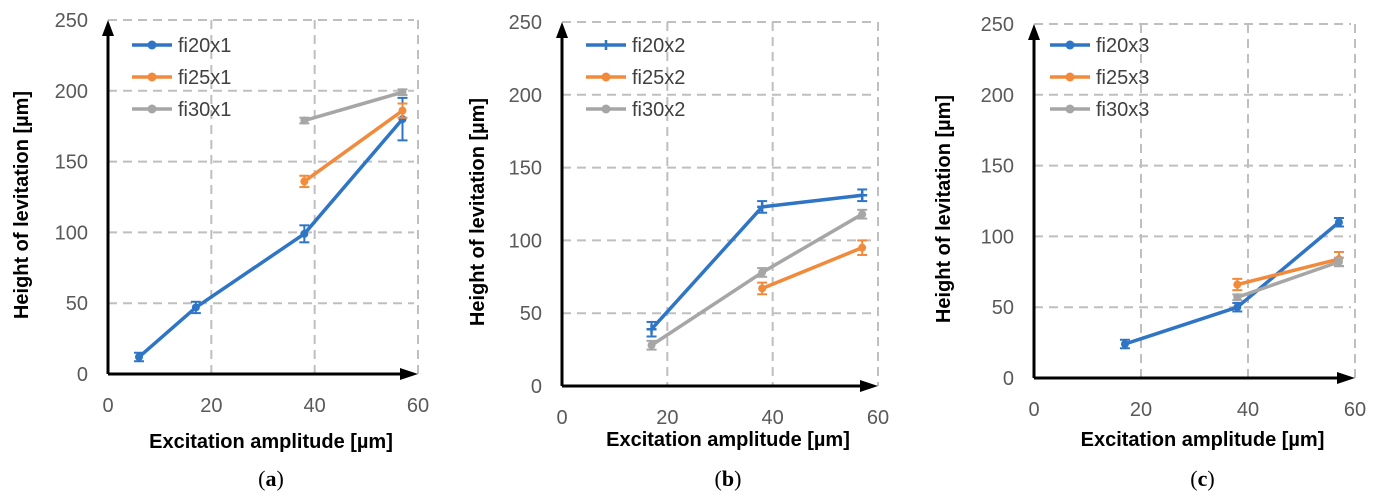 The width and height of the screenshot is (1386, 498). Describe the element at coordinates (812, 268) in the screenshot. I see `series-line-fi25x2` at that location.